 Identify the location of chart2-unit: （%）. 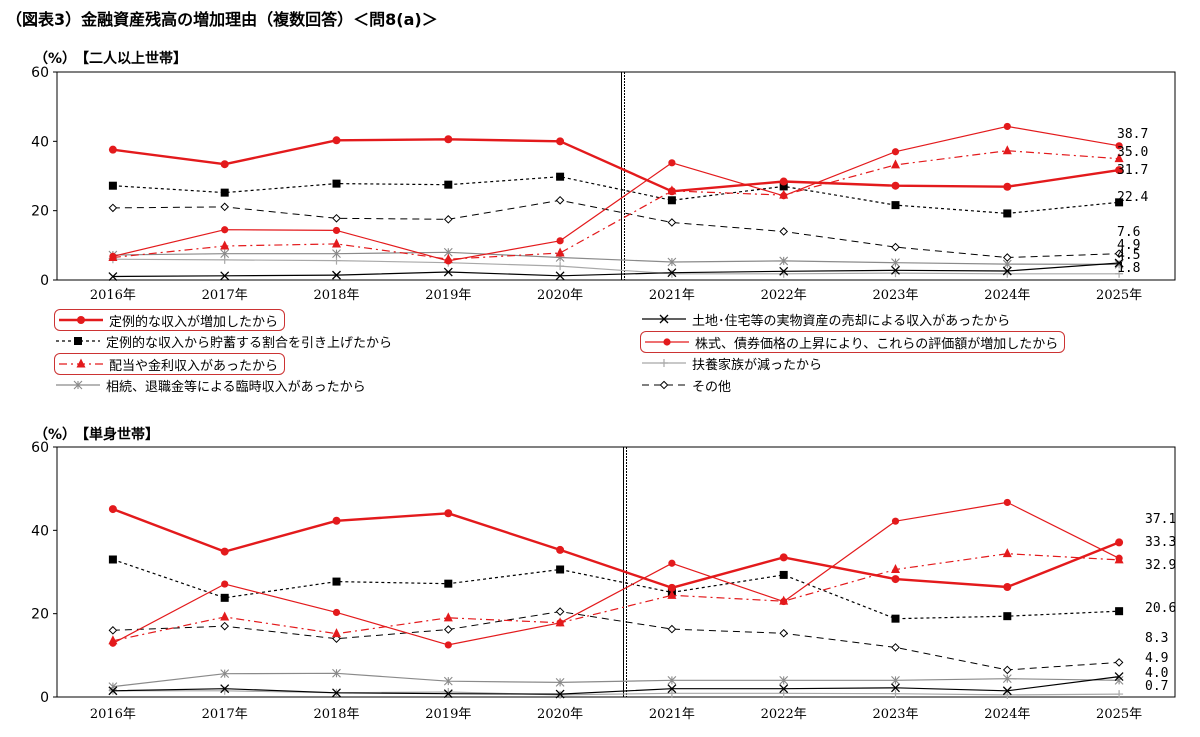
(55, 435).